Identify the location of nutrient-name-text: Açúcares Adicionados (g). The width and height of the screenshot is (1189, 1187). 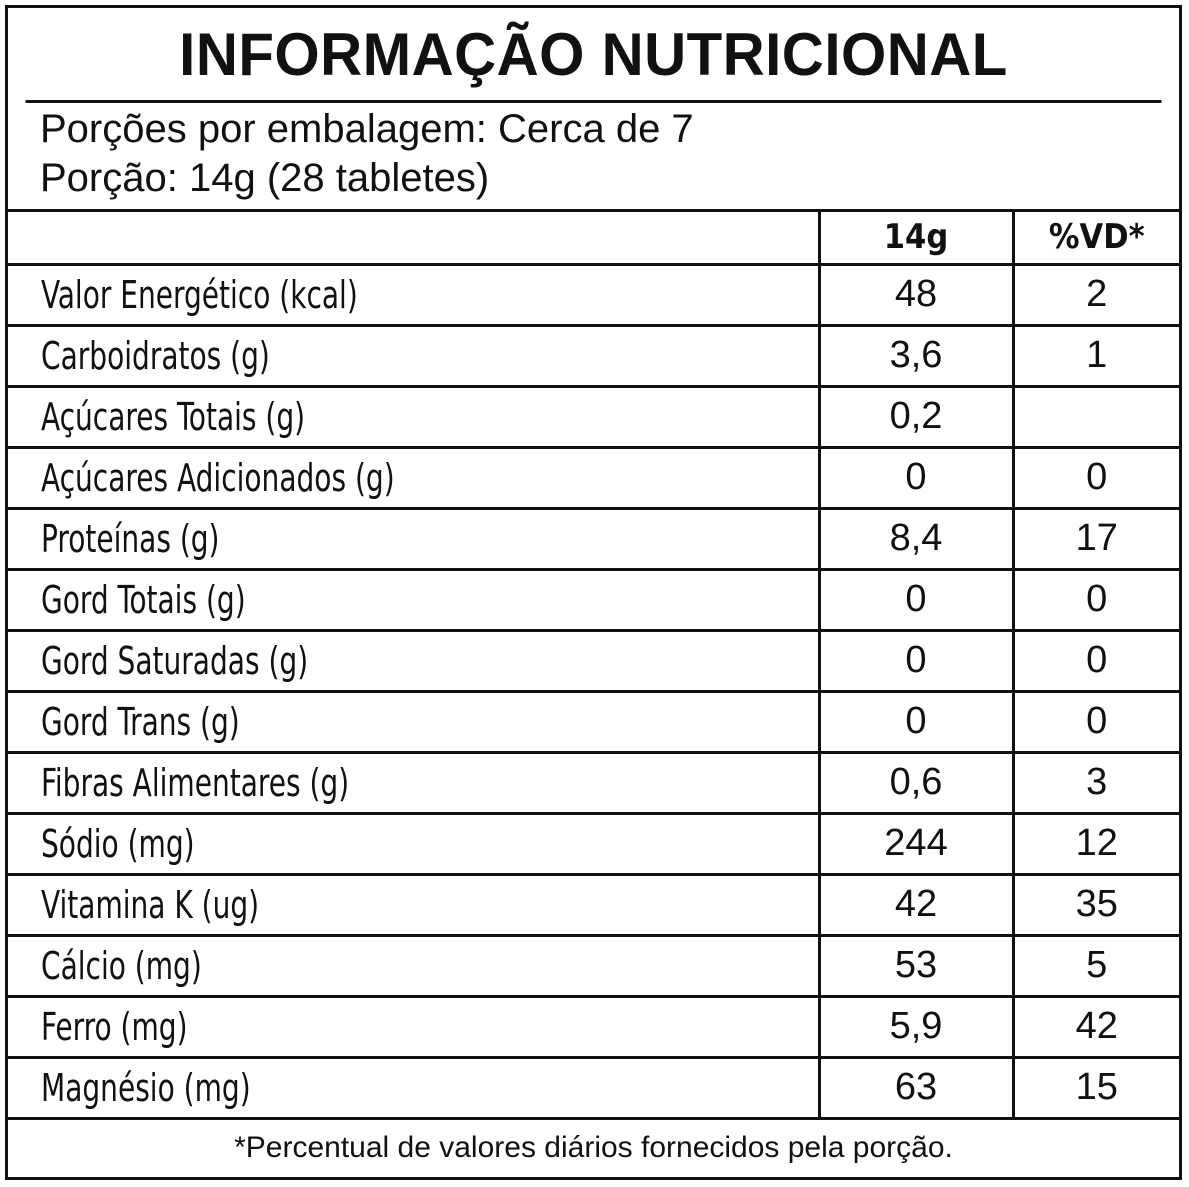
(218, 477).